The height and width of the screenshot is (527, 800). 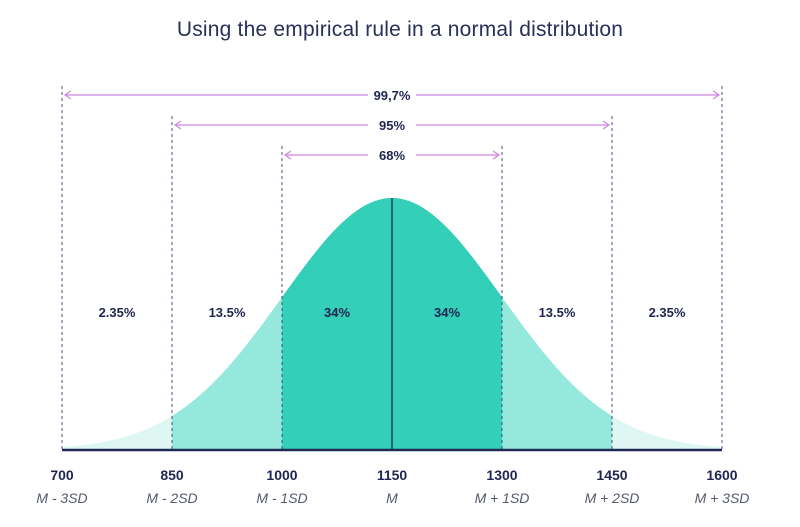 What do you see at coordinates (117, 312) in the screenshot?
I see `segment-percent-label-1: 2.35%` at bounding box center [117, 312].